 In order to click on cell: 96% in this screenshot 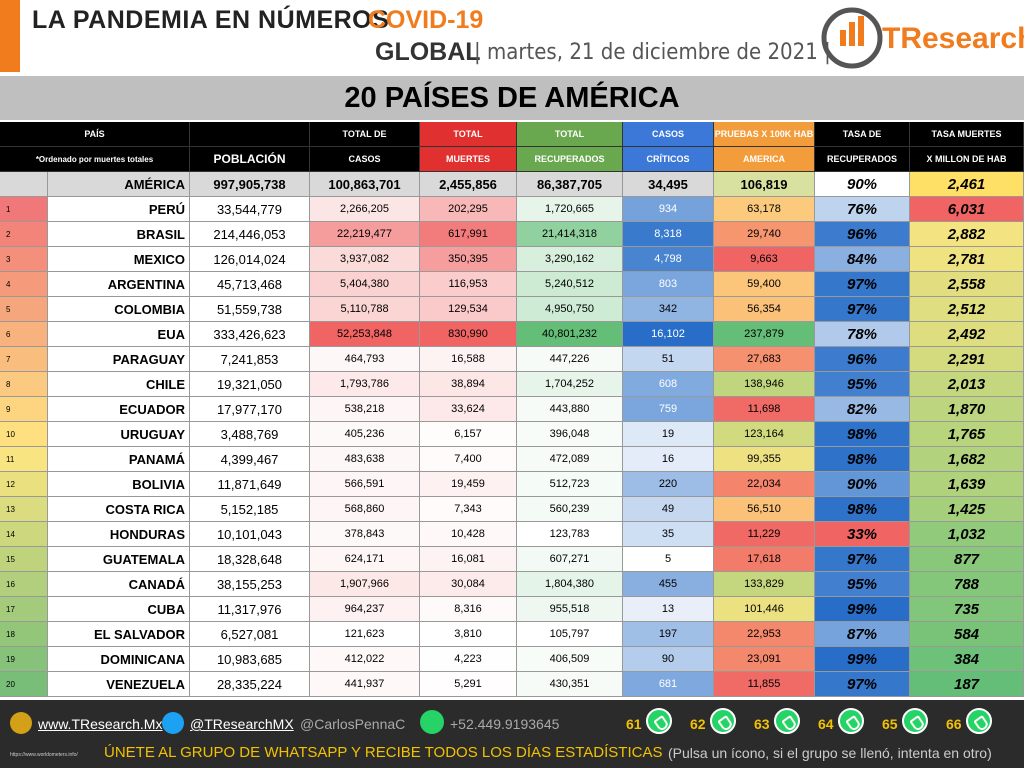, I will do `click(862, 234)`.